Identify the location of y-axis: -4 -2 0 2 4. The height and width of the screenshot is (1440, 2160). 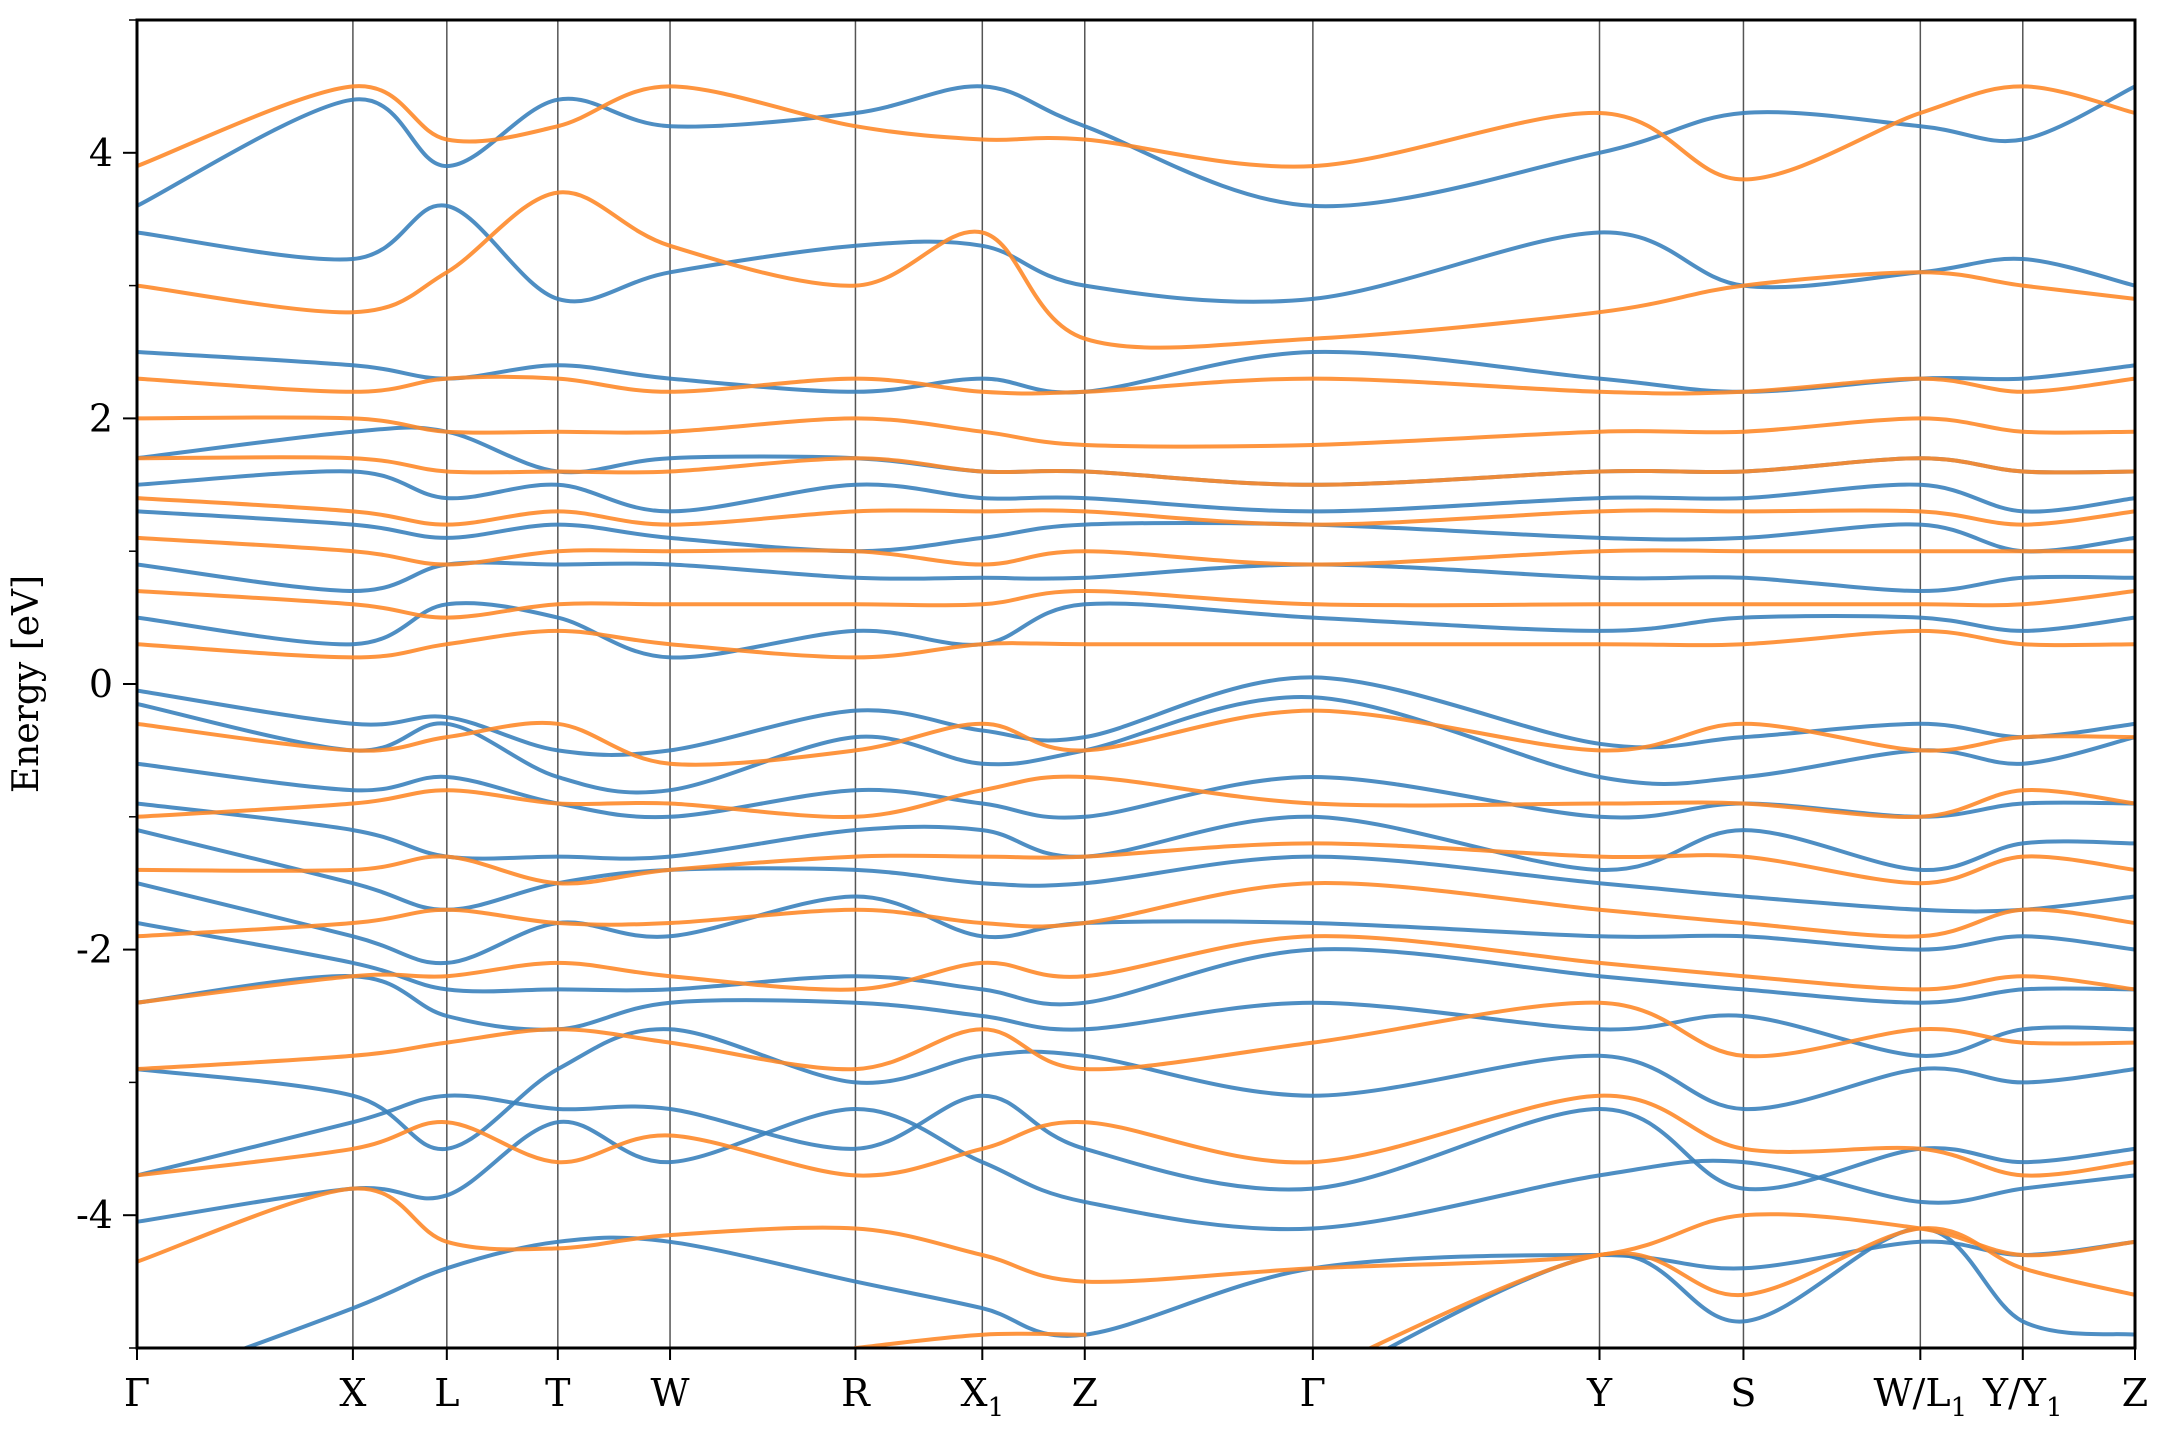
(106, 684).